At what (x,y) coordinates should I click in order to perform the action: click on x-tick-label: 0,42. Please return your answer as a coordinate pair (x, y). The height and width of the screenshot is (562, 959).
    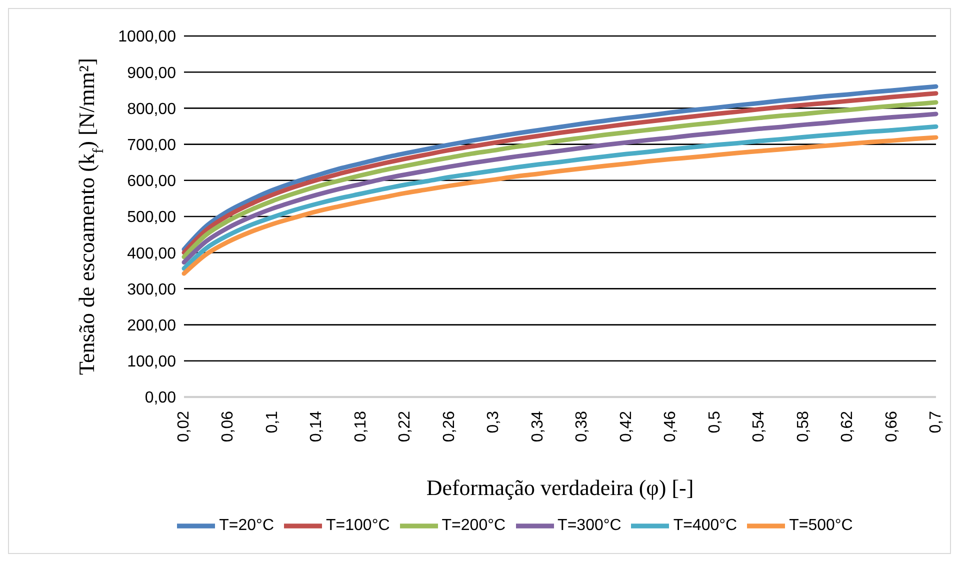
    Looking at the image, I should click on (626, 426).